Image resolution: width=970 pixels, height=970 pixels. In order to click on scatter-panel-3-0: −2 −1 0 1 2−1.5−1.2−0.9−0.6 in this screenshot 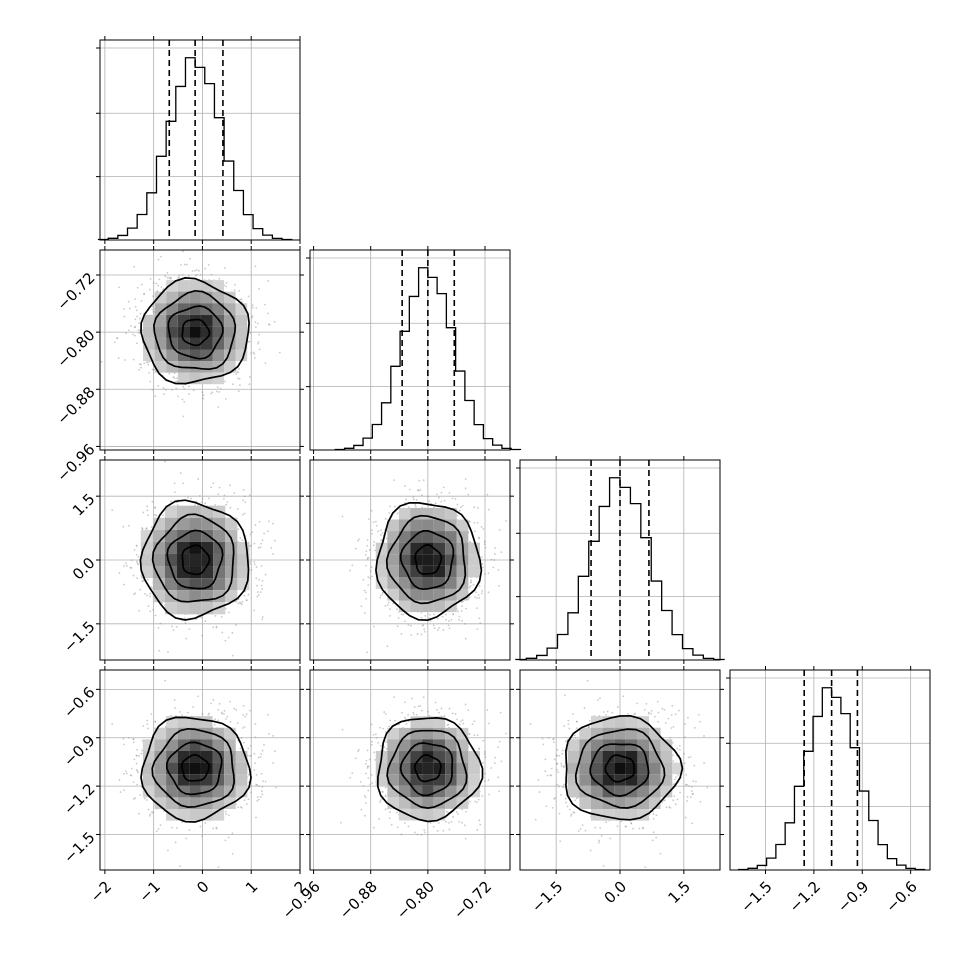, I will do `click(185, 786)`.